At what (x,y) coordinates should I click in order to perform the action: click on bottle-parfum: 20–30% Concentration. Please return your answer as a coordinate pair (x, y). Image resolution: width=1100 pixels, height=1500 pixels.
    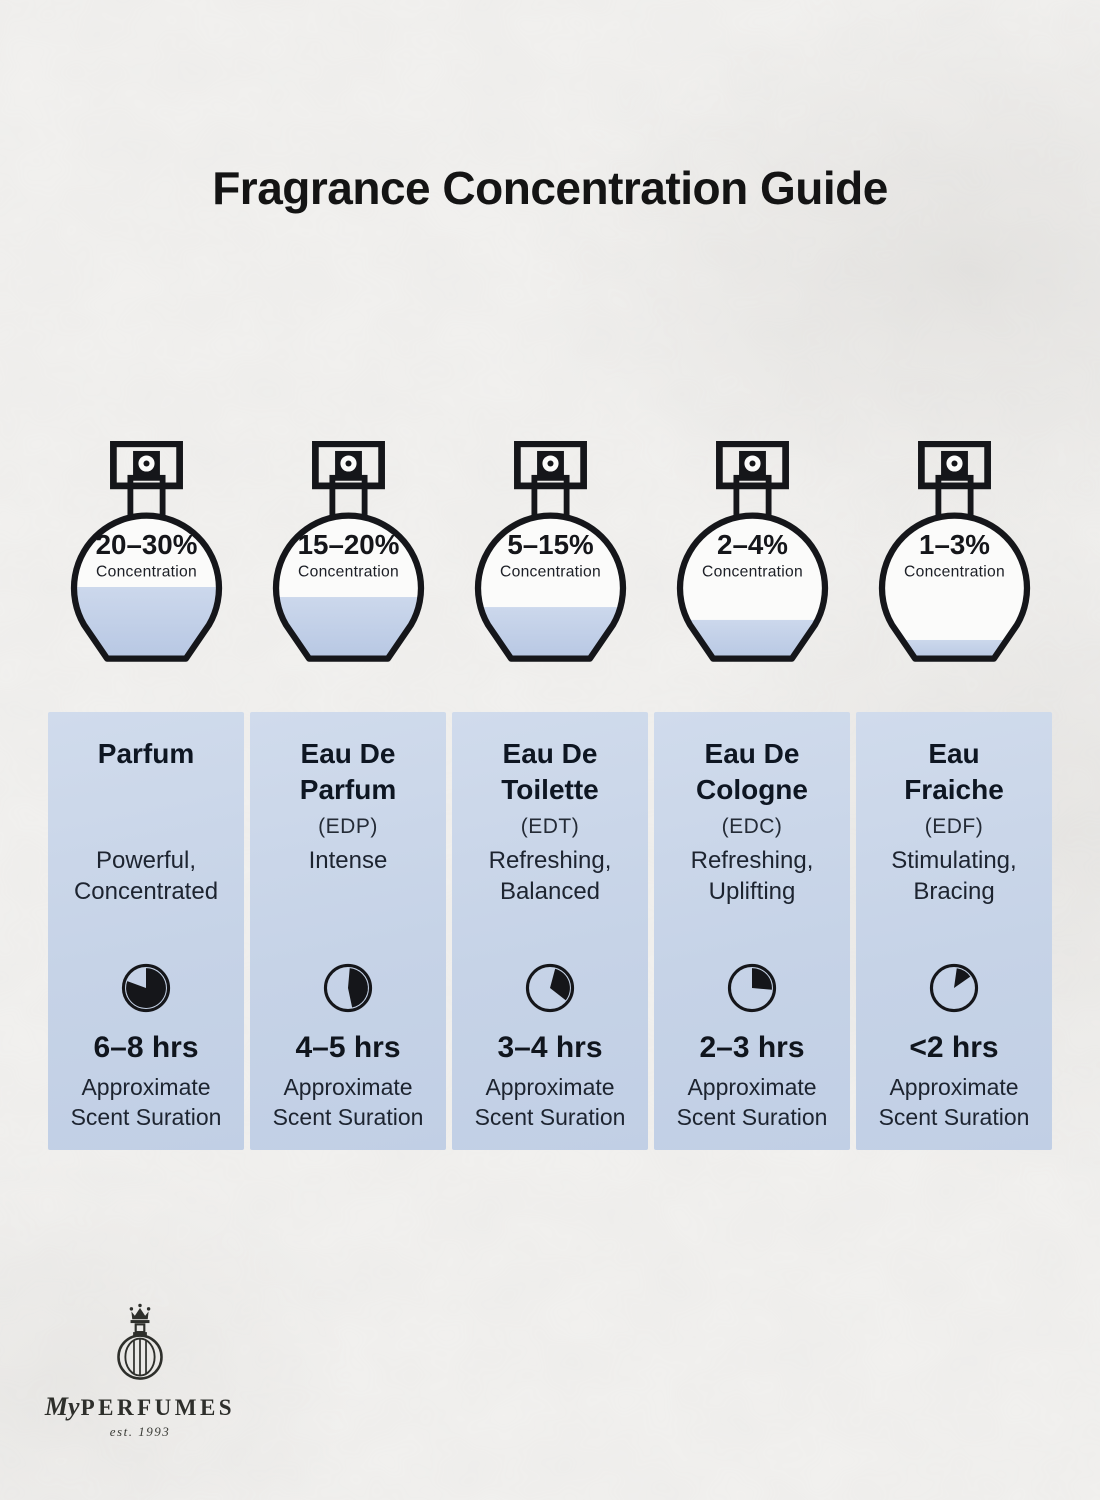
    Looking at the image, I should click on (146, 553).